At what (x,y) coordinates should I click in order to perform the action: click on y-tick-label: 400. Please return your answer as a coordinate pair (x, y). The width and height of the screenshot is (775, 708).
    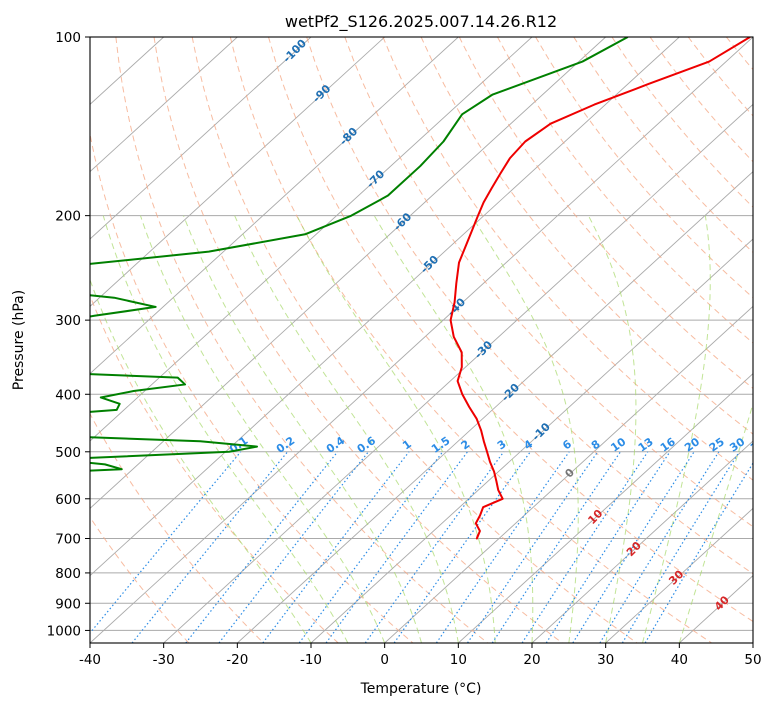
    Looking at the image, I should click on (68, 395).